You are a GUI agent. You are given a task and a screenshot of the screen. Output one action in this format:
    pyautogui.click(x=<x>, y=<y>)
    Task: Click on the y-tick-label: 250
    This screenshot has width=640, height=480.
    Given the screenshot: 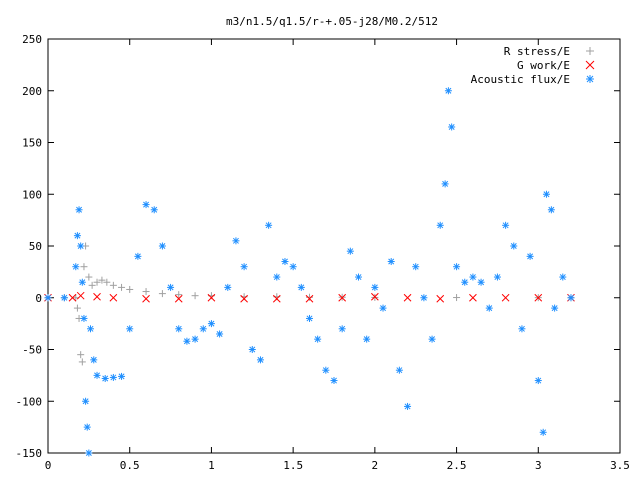 What is the action you would take?
    pyautogui.click(x=32, y=39)
    